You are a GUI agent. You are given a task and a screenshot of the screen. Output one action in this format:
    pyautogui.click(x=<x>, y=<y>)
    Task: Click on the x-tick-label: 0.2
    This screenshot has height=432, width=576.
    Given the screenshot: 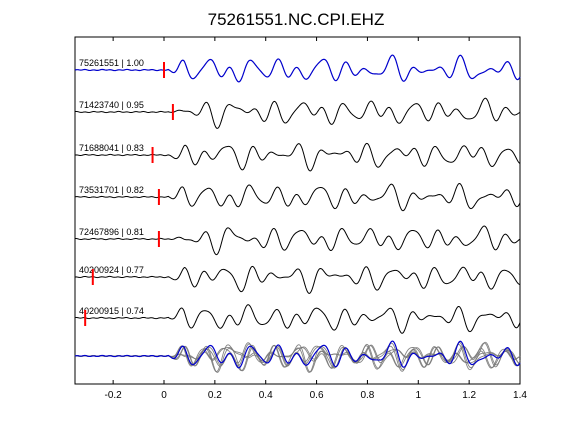 What is the action you would take?
    pyautogui.click(x=215, y=395)
    